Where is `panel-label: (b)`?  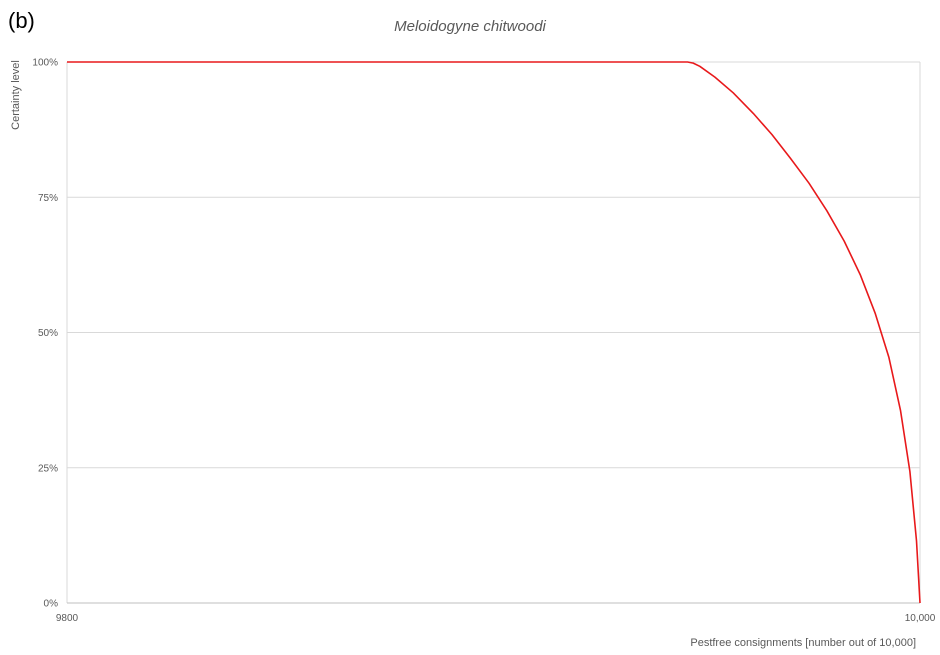 panel-label: (b) is located at coordinates (21, 20).